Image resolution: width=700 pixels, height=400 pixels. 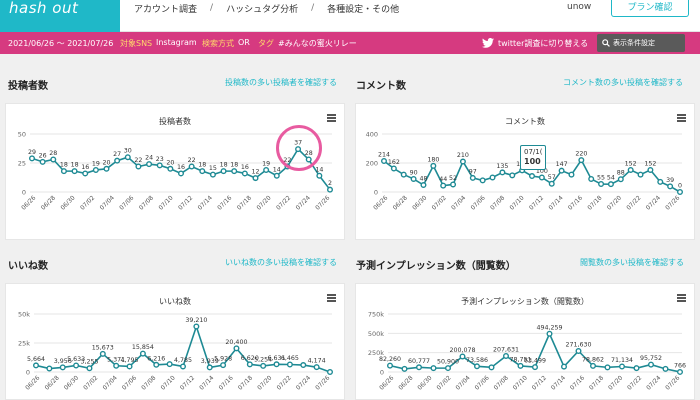 I want to click on nav-hashtag-analysis: ハッシュタグ分析, so click(x=262, y=9).